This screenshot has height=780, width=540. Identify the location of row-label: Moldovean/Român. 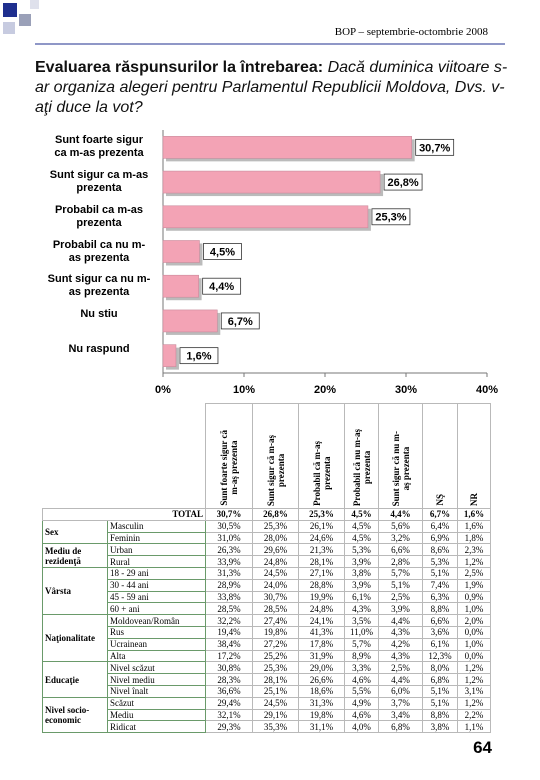
(156, 620).